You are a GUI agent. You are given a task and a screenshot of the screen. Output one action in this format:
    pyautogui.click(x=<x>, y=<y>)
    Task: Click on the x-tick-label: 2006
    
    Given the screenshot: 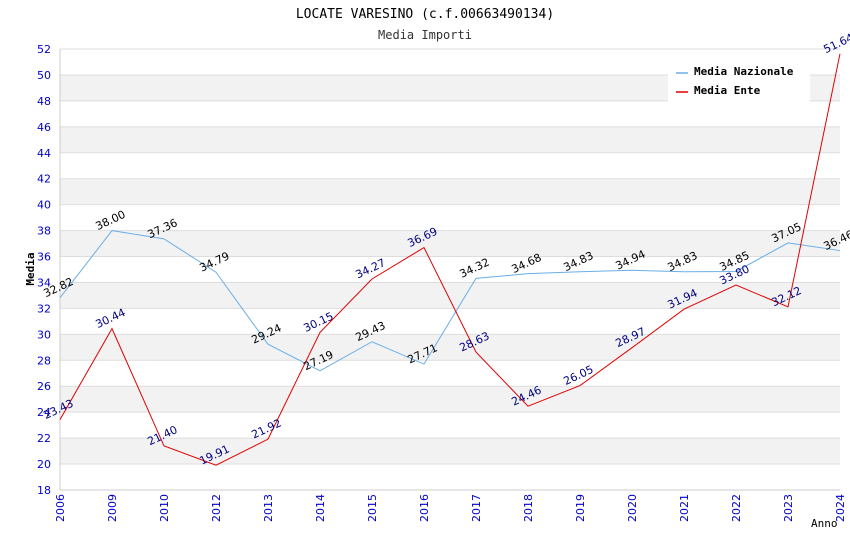 What is the action you would take?
    pyautogui.click(x=60, y=508)
    